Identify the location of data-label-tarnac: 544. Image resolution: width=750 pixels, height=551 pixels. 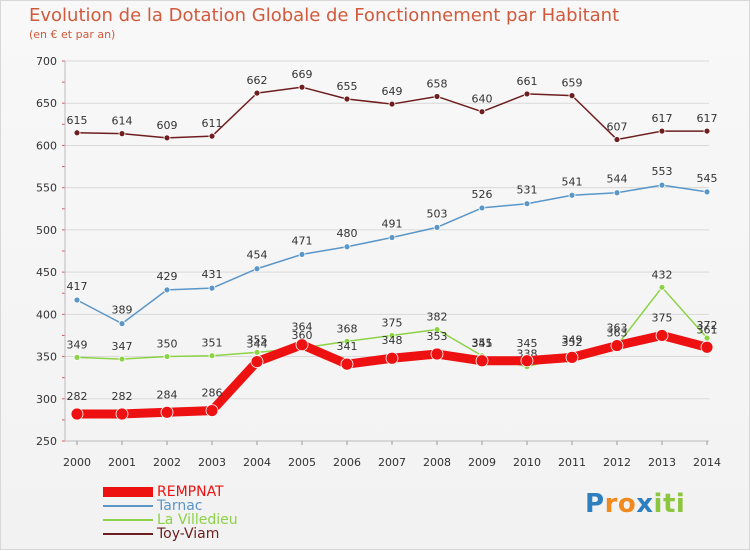
(617, 179).